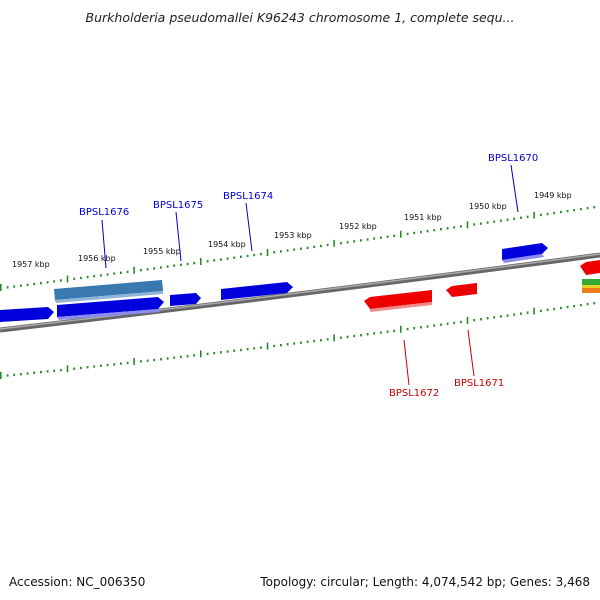  What do you see at coordinates (358, 226) in the screenshot?
I see `kbp-label: 1952 kbp` at bounding box center [358, 226].